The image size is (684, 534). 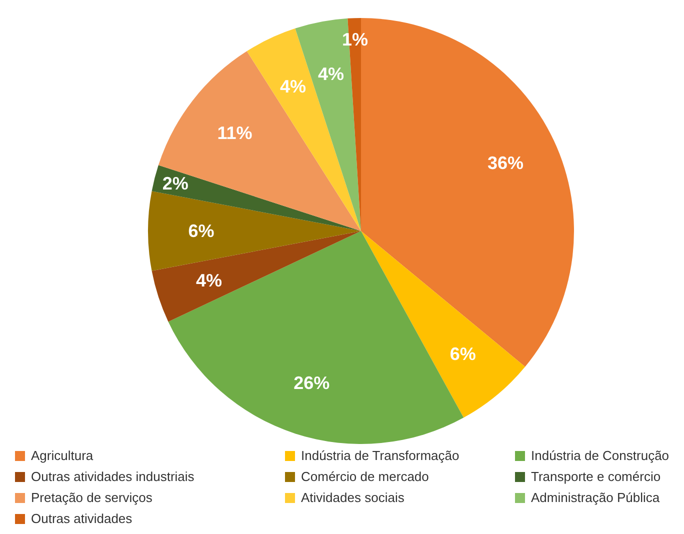 I want to click on legend-label: Indústria de Transformação, so click(x=380, y=455).